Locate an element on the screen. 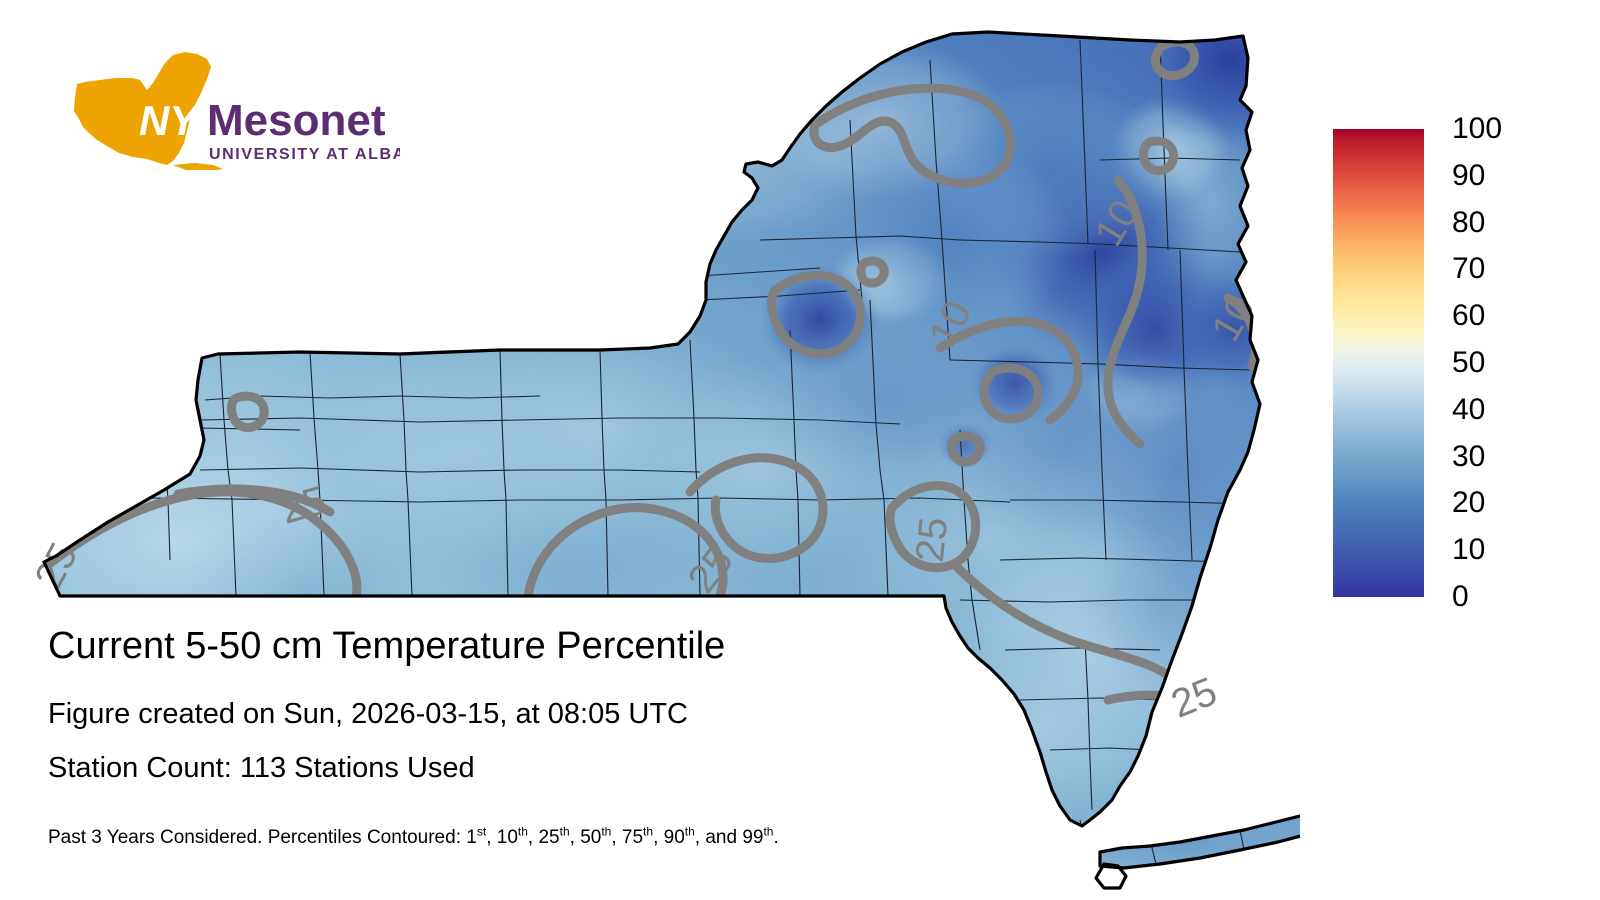  percentile-value-10: 10th is located at coordinates (512, 836).